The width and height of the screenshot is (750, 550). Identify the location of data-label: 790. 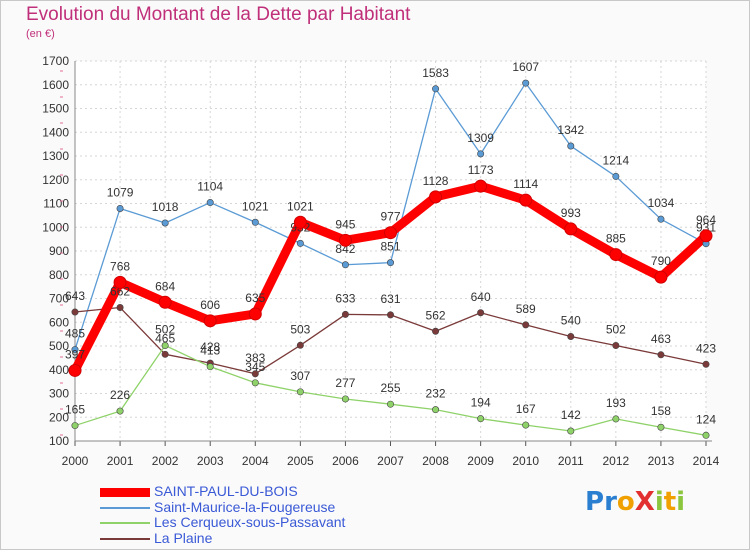
(661, 261).